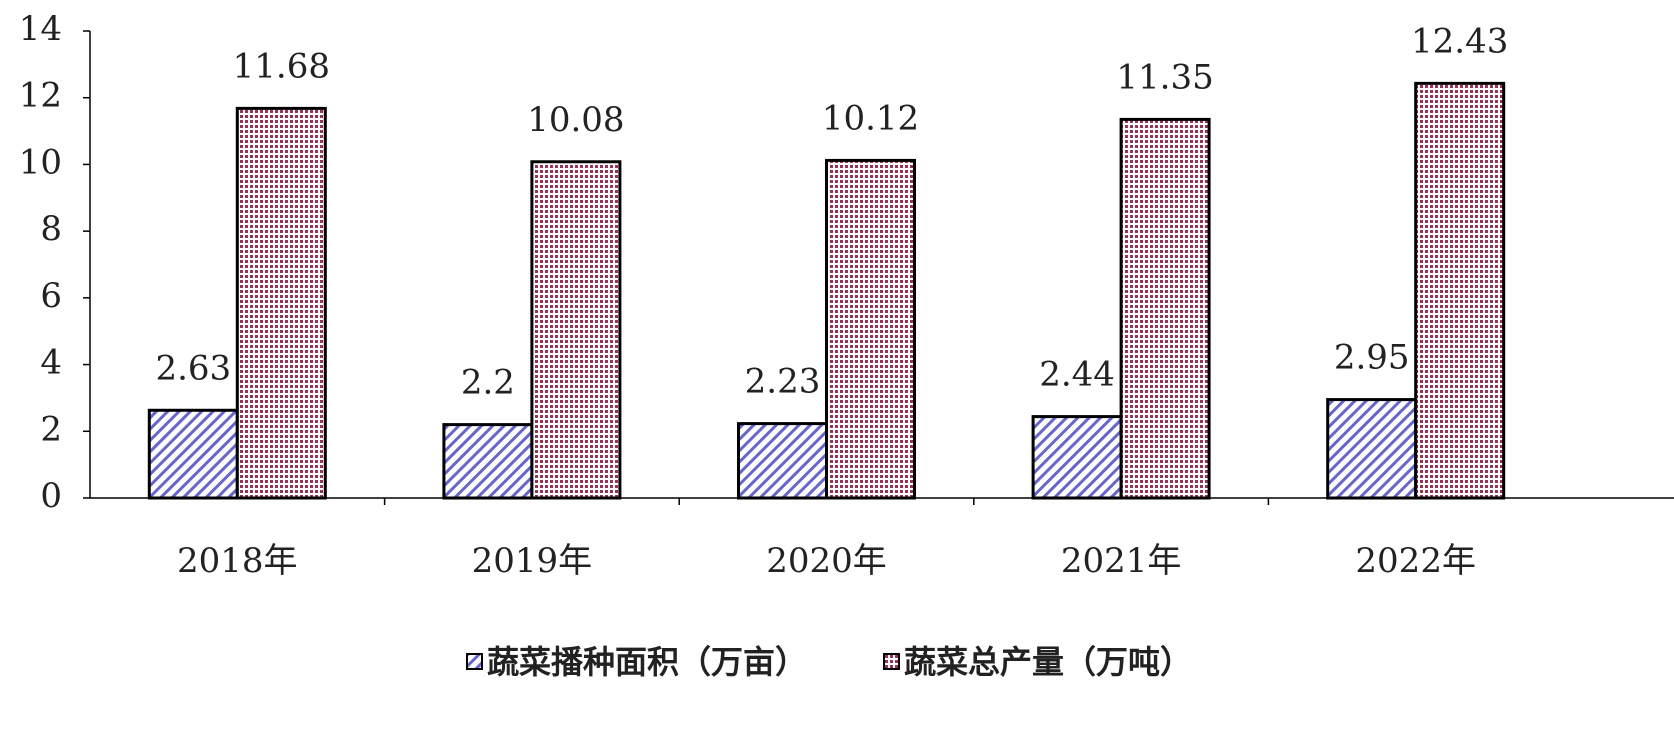 The image size is (1674, 741). I want to click on x-tick-label: 2022年, so click(1415, 561).